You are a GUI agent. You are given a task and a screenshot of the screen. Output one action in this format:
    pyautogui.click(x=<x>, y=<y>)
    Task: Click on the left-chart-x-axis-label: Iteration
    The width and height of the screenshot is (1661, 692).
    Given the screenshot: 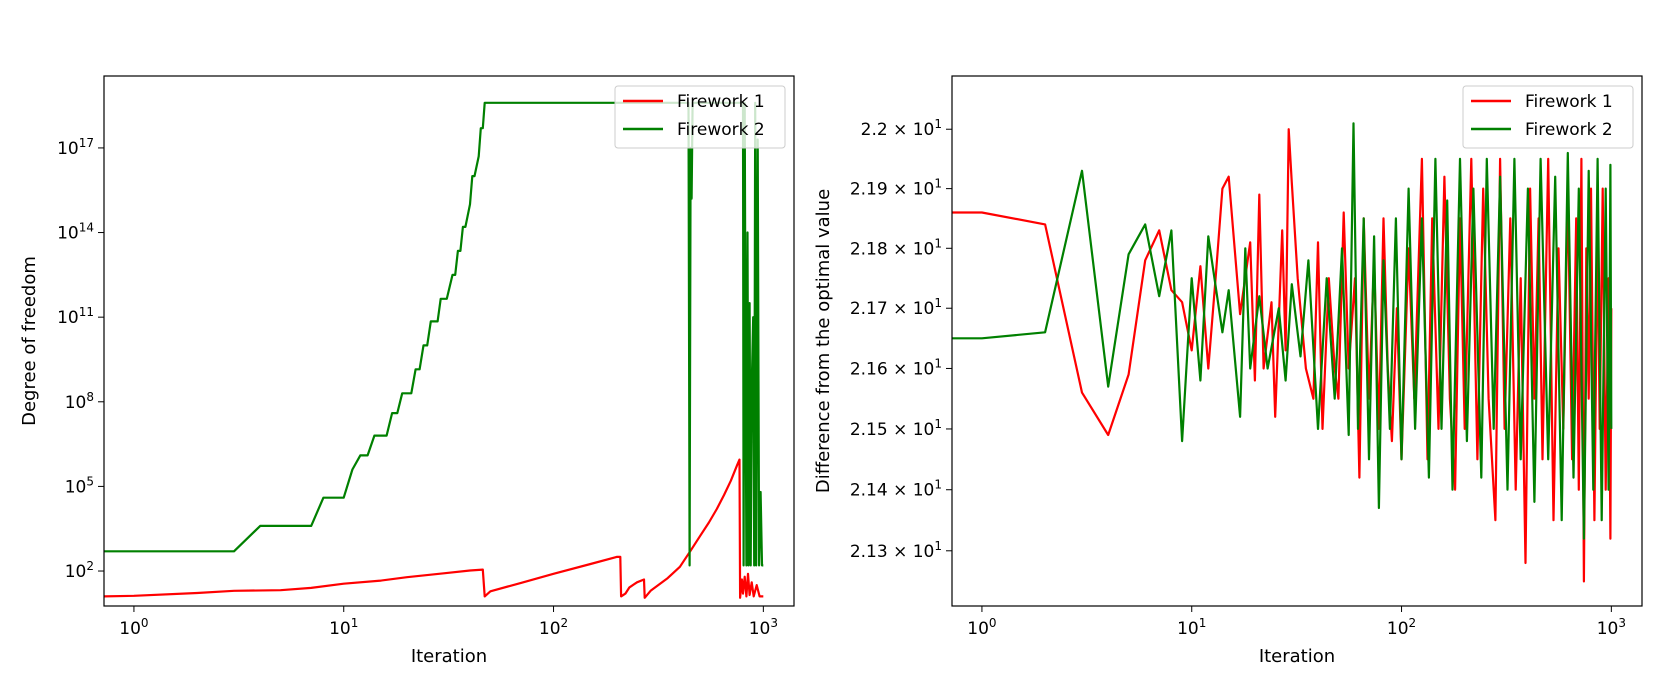 What is the action you would take?
    pyautogui.click(x=449, y=656)
    